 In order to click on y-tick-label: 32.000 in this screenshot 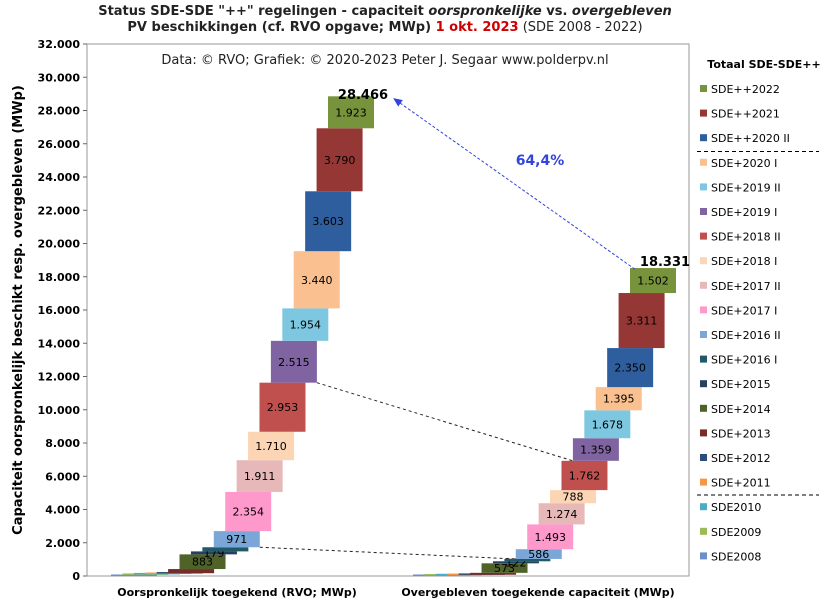, I will do `click(59, 44)`.